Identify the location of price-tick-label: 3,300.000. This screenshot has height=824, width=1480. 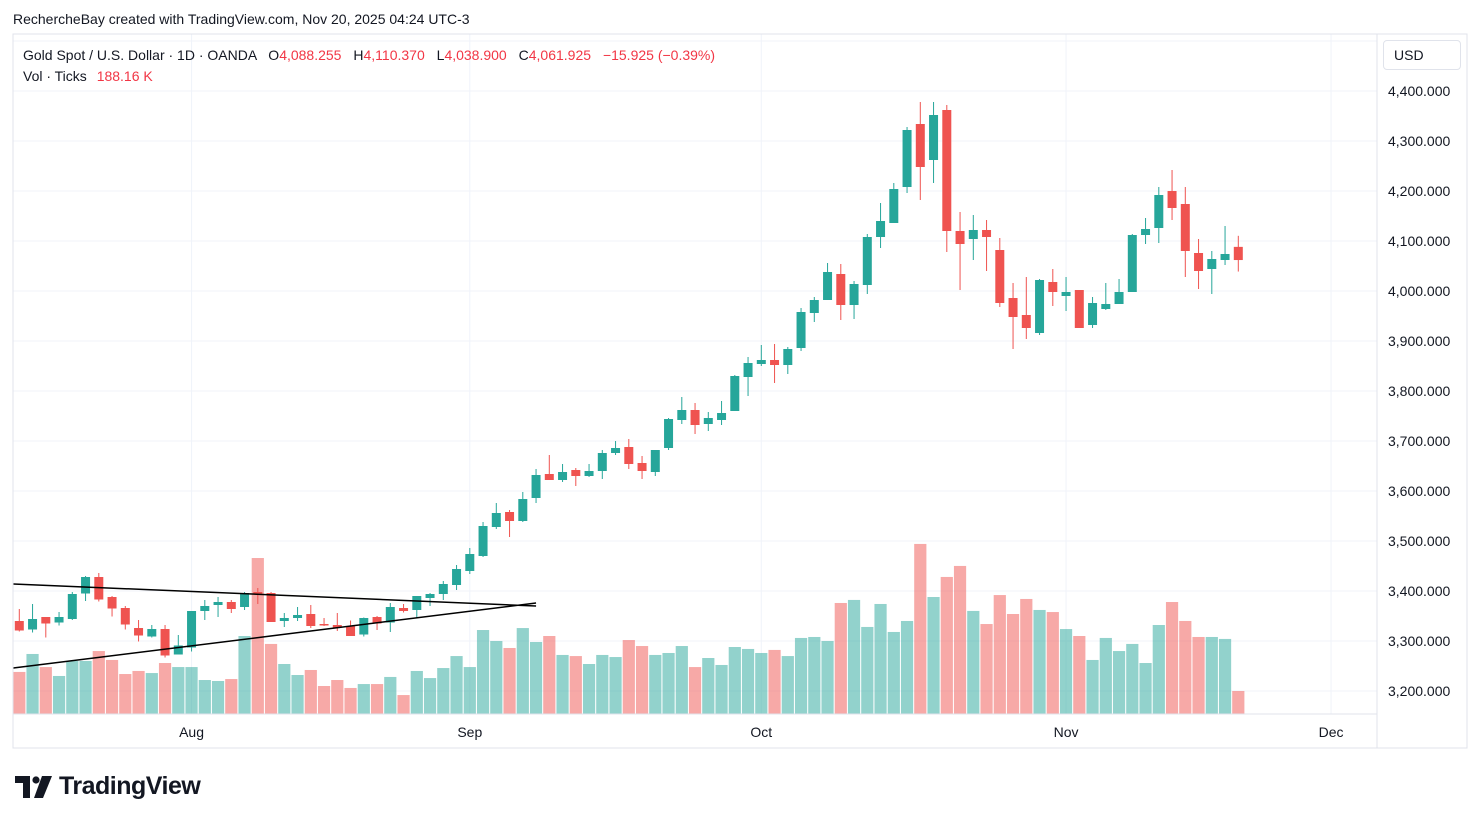
(1419, 641).